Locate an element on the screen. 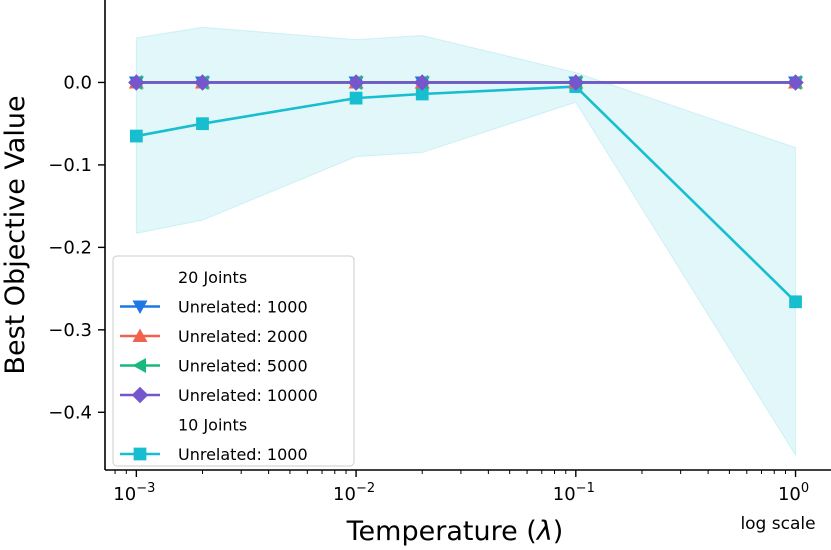 This screenshot has height=550, width=831. legend-label: Unrelated: 10000 is located at coordinates (248, 395).